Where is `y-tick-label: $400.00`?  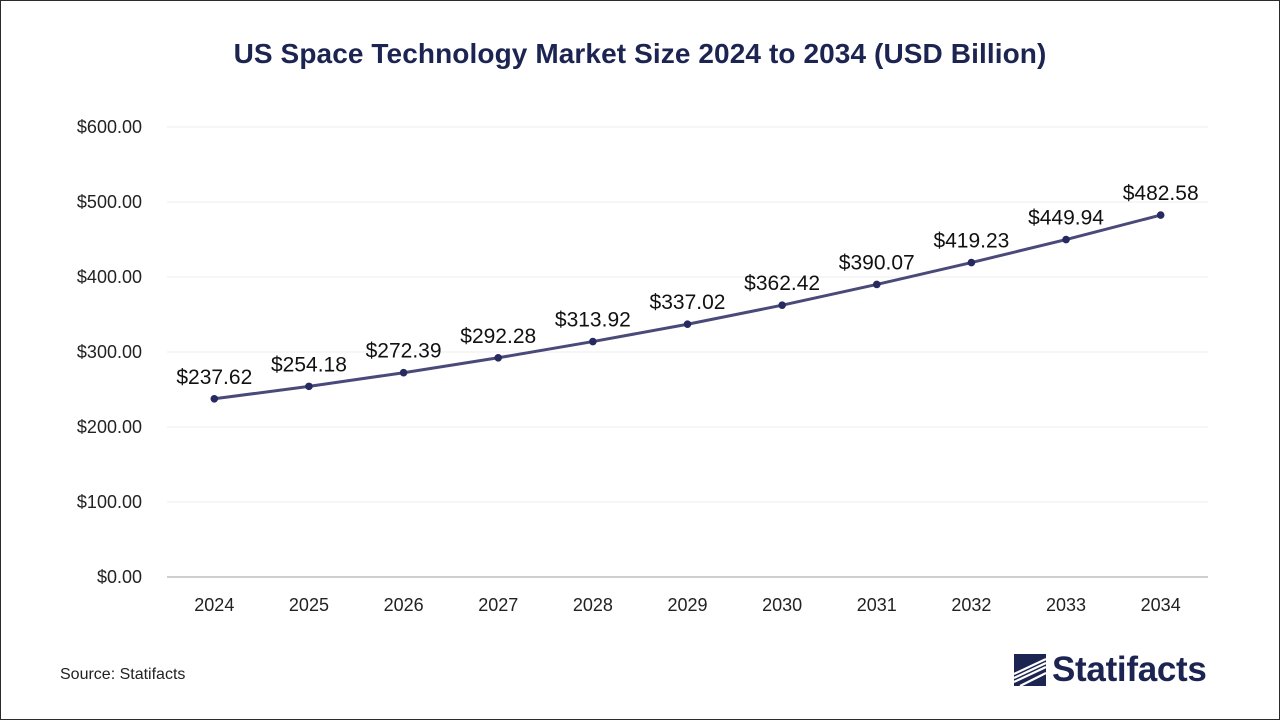 y-tick-label: $400.00 is located at coordinates (109, 277).